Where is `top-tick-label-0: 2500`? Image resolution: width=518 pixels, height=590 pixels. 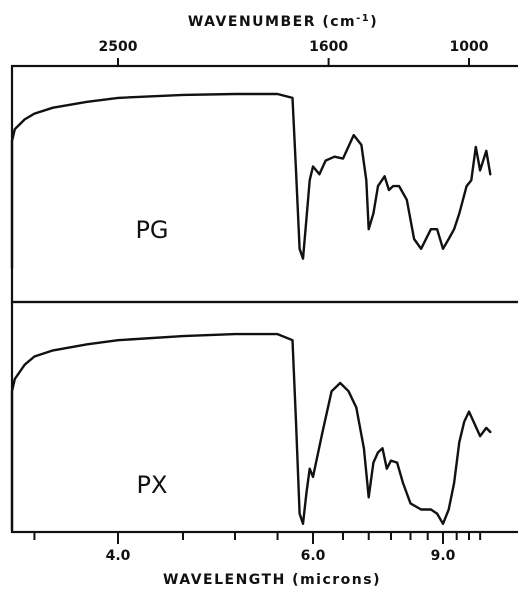
top-tick-label-0: 2500 is located at coordinates (118, 47).